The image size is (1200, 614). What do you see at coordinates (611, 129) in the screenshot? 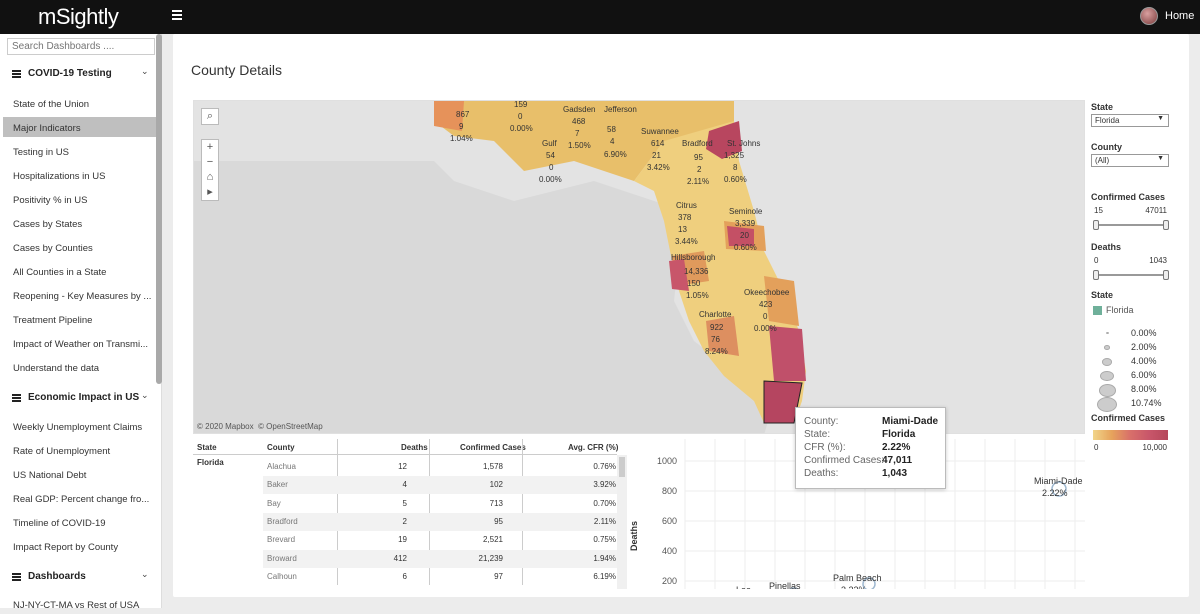
I see `map-label: 58` at bounding box center [611, 129].